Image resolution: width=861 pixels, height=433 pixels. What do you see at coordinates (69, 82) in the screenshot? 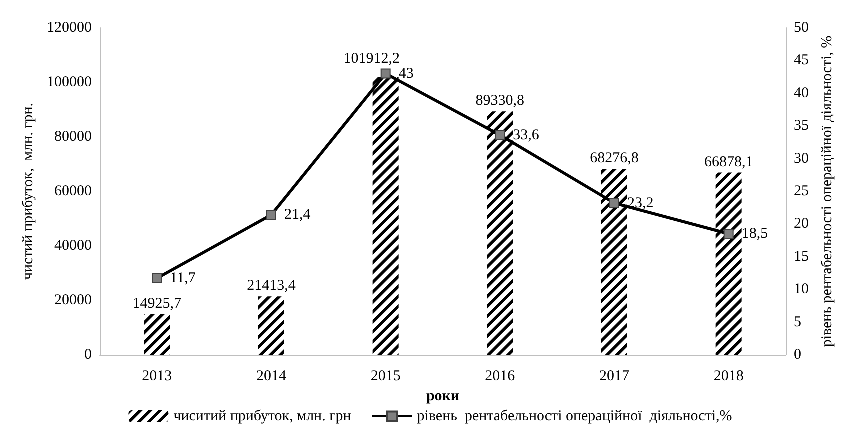
I see `y-tick-label: 100000` at bounding box center [69, 82].